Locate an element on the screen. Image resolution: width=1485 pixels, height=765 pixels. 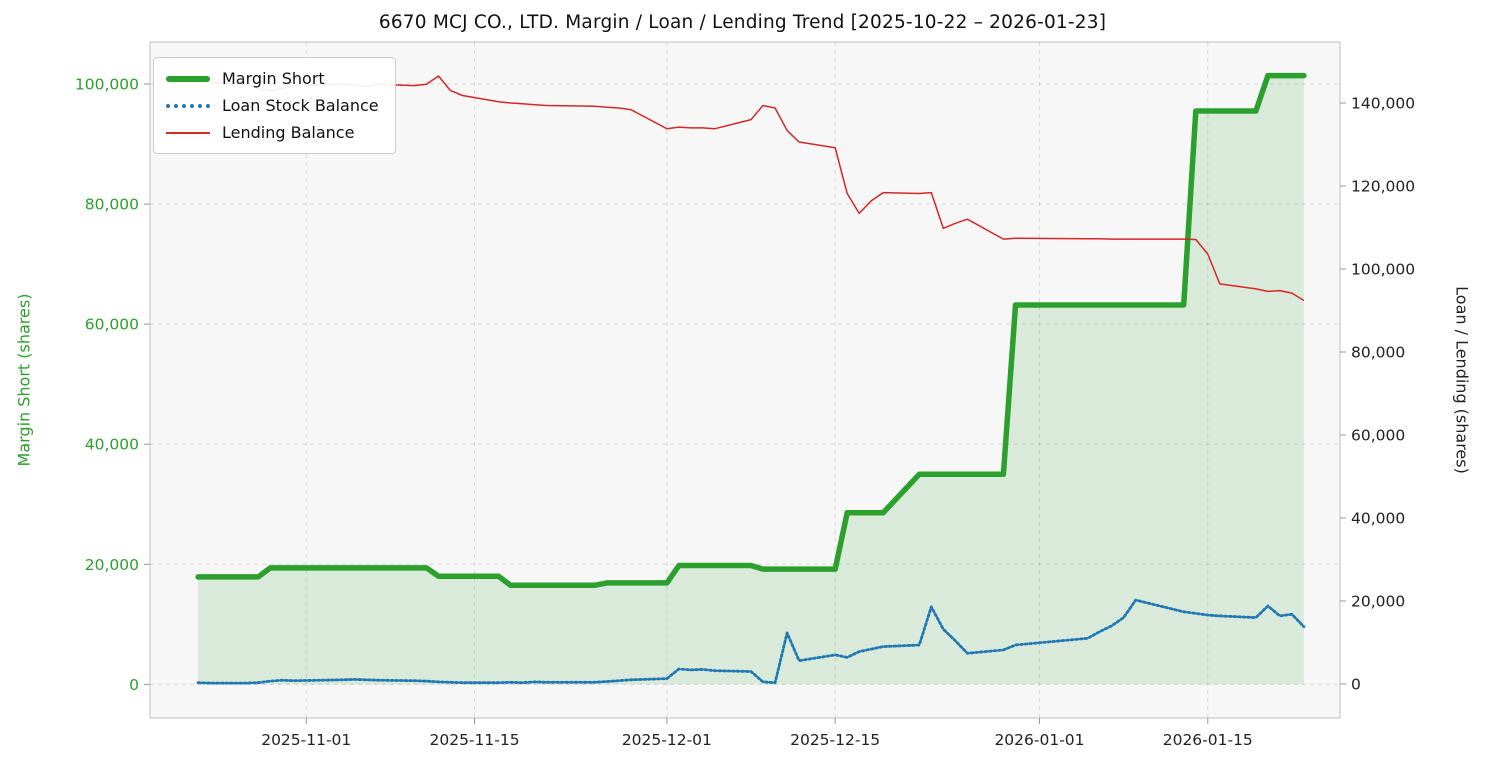
left-axis-label: Margin Short (shares) is located at coordinates (24, 380).